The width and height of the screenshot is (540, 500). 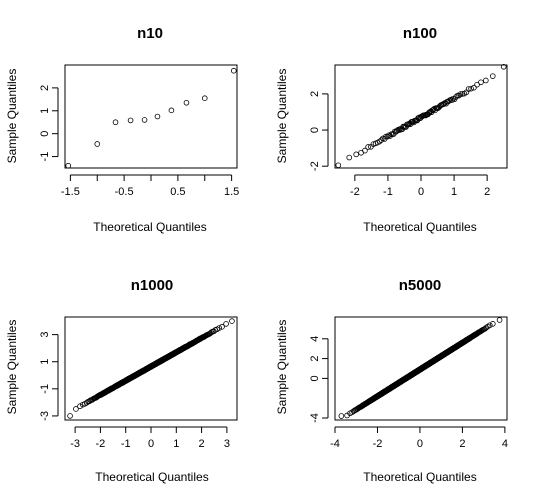 I want to click on y-axis: -1 0 1 2, so click(x=49, y=123).